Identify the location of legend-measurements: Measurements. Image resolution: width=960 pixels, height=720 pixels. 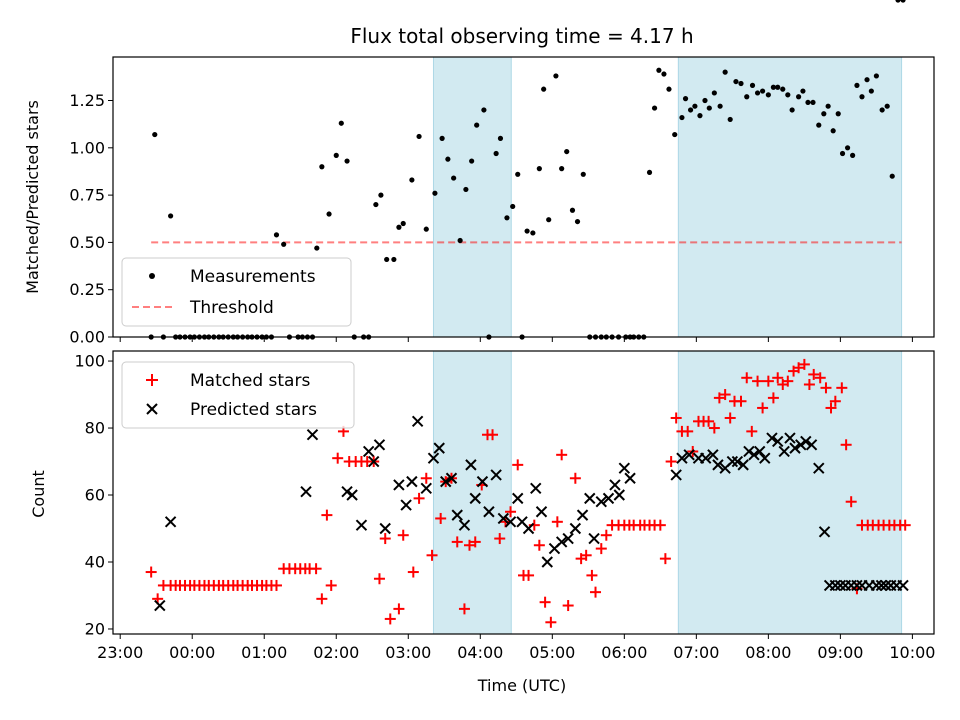
(253, 277).